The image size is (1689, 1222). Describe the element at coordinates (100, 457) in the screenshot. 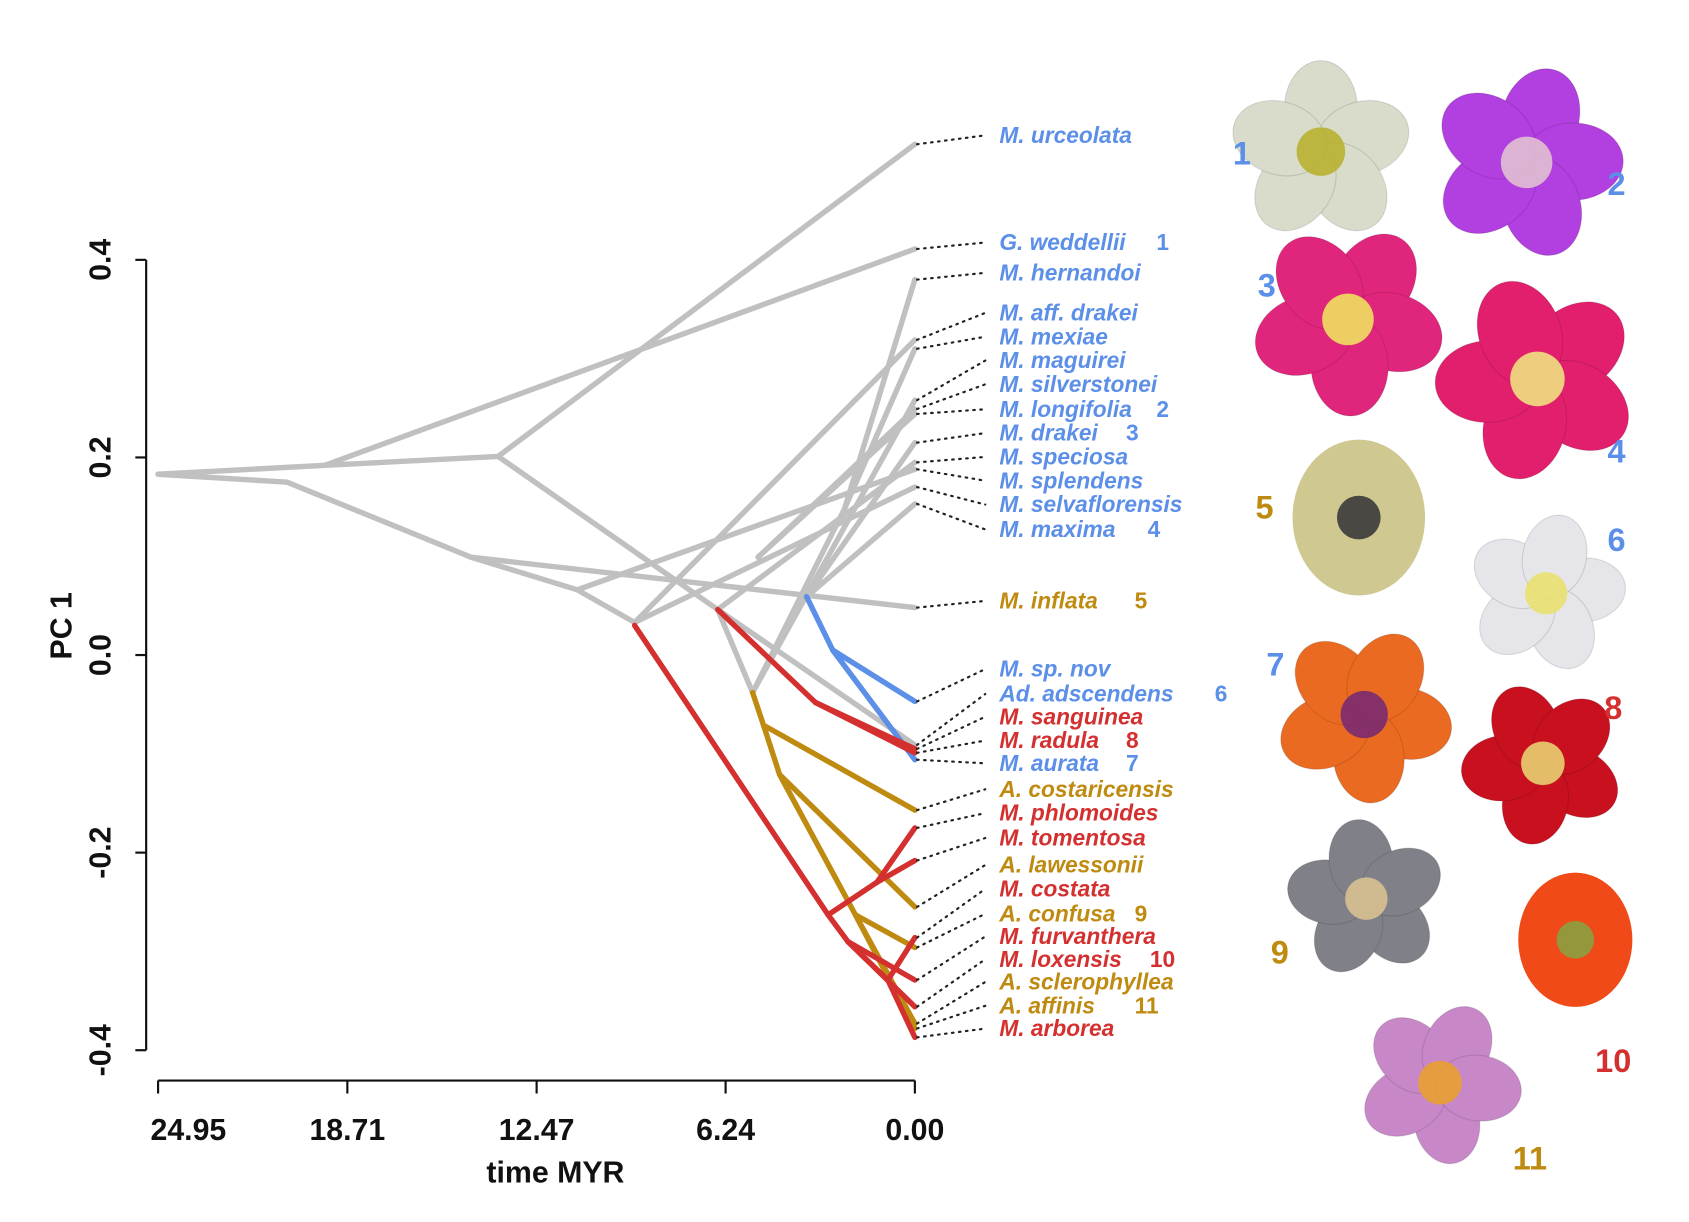

I see `y-tick-label: 0.2` at that location.